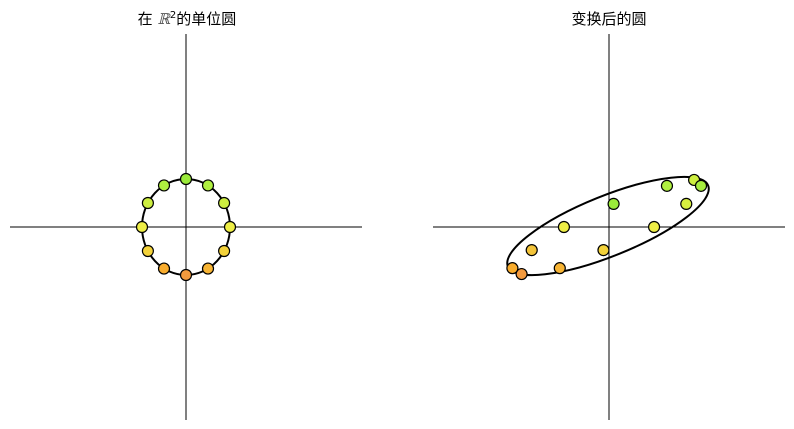  I want to click on panel-title-transformed-circle: 变换后的圆, so click(609, 19).